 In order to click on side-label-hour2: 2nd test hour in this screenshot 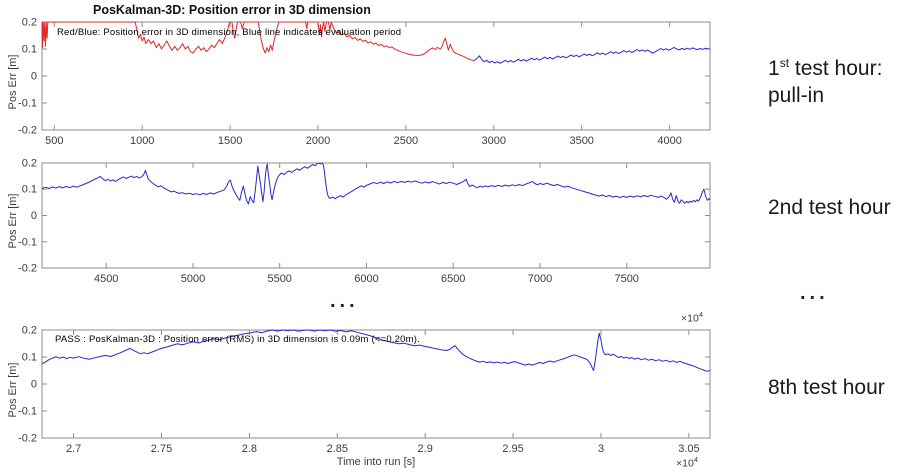, I will do `click(829, 207)`.